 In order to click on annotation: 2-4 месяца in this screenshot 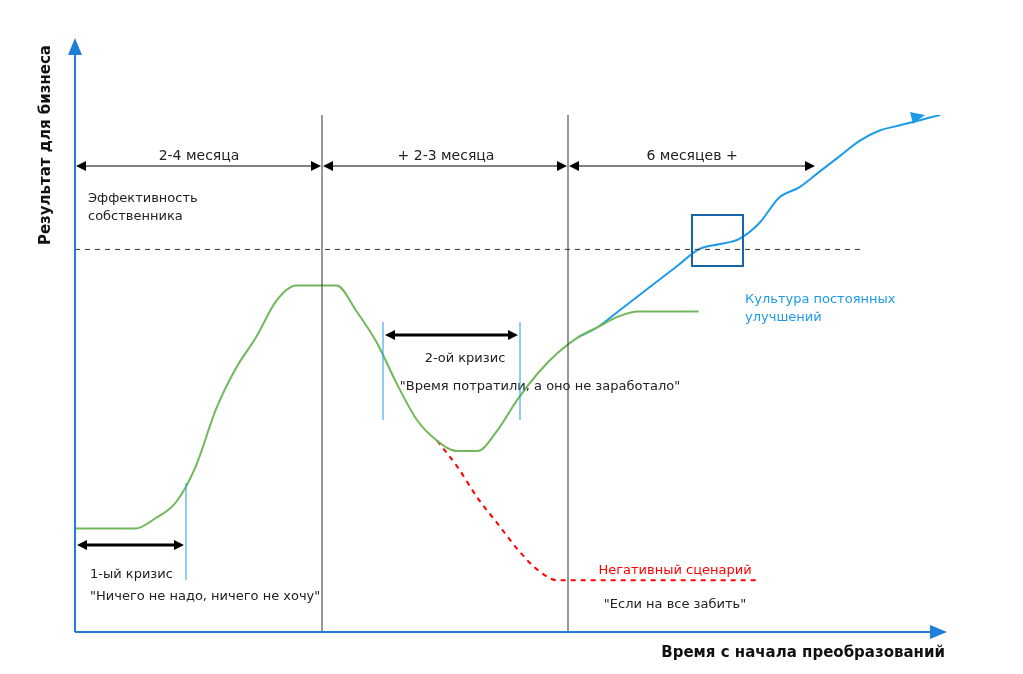, I will do `click(199, 155)`.